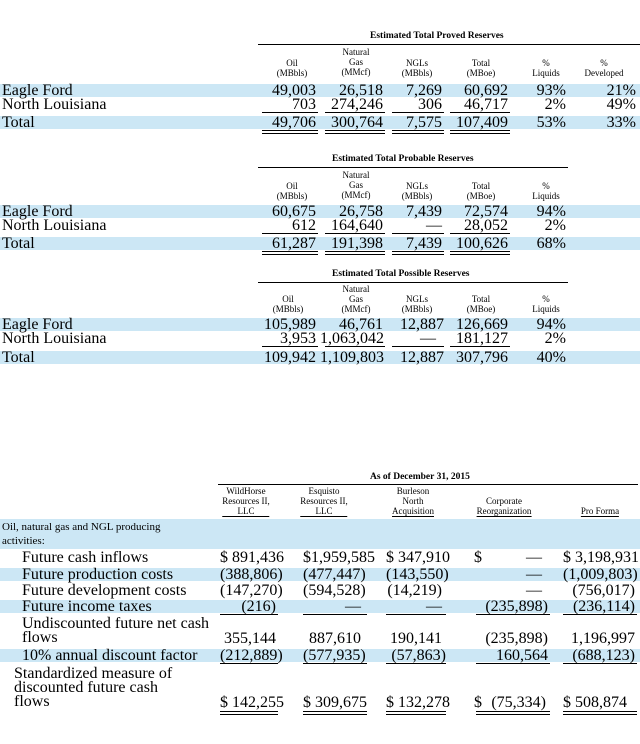 This screenshot has height=744, width=640. Describe the element at coordinates (481, 304) in the screenshot. I see `possible-h-total: Total (MBoe)` at that location.